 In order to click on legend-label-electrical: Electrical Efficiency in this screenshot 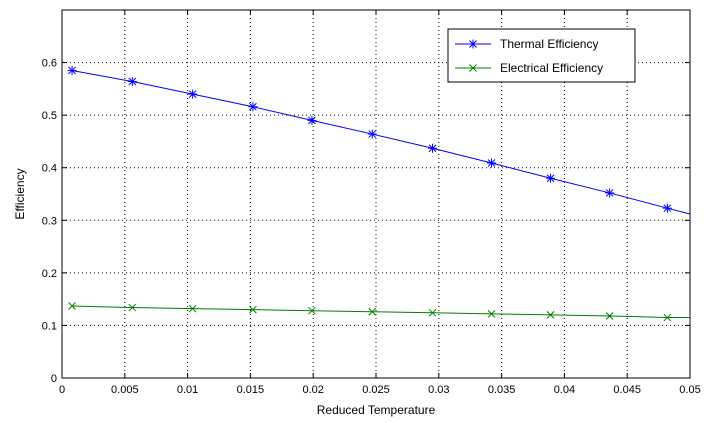, I will do `click(551, 68)`.